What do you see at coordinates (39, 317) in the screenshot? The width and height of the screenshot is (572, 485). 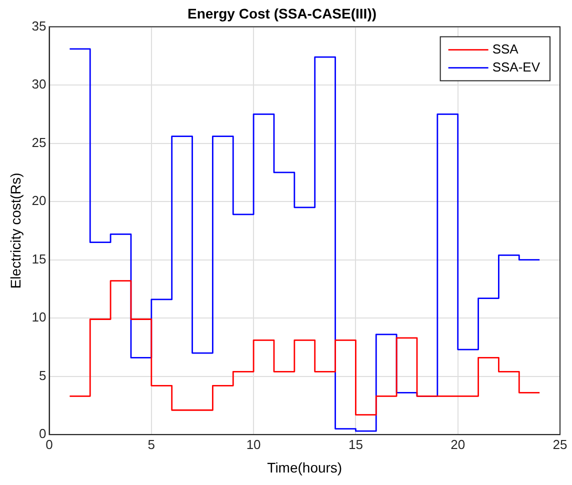 I see `y-tick-label: 10` at bounding box center [39, 317].